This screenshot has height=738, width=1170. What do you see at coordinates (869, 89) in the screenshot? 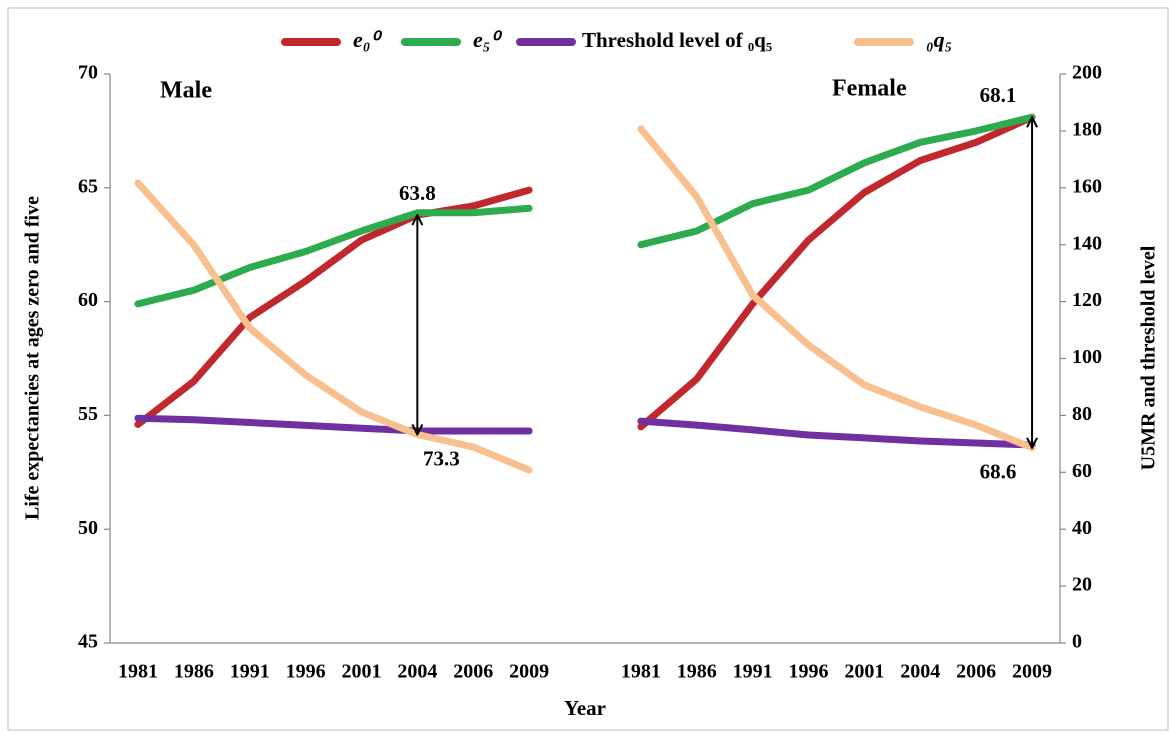
I see `panel-title: Female` at bounding box center [869, 89].